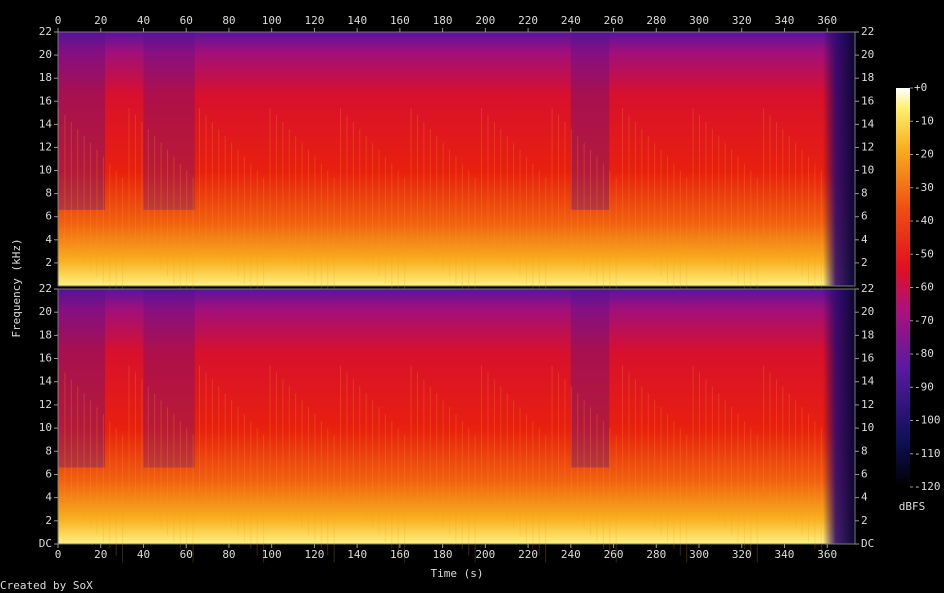 Image resolution: width=944 pixels, height=593 pixels. What do you see at coordinates (16, 287) in the screenshot?
I see `y-axis-label: Frequency (kHz)` at bounding box center [16, 287].